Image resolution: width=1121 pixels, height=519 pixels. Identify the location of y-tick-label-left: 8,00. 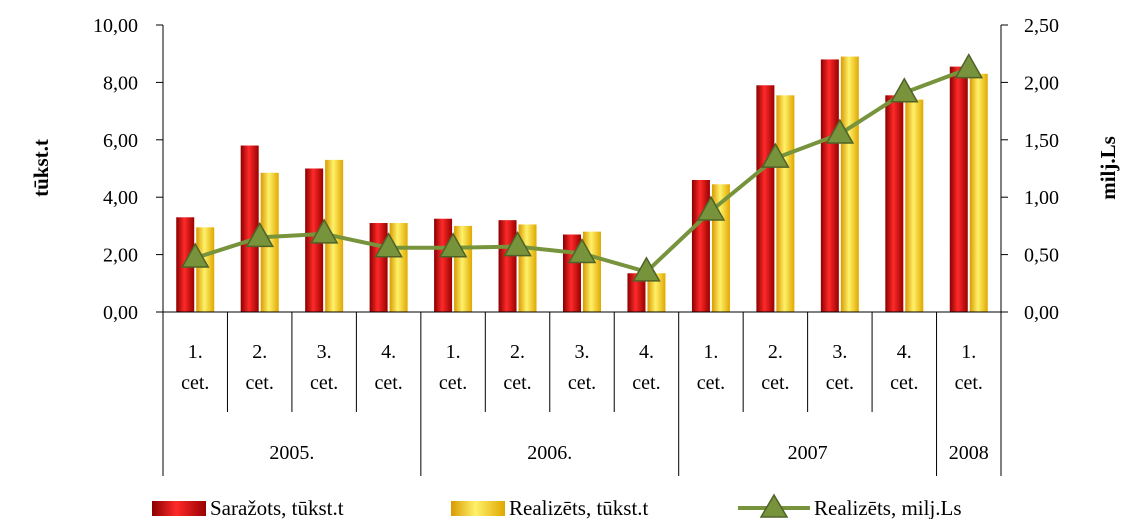
(120, 83).